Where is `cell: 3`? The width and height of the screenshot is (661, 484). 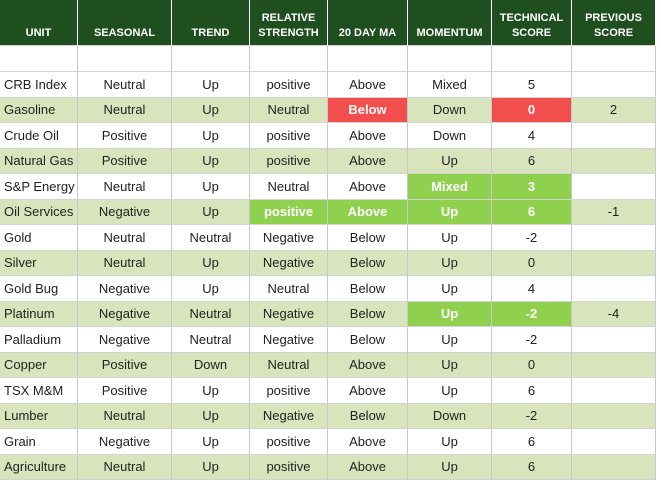 cell: 3 is located at coordinates (532, 187).